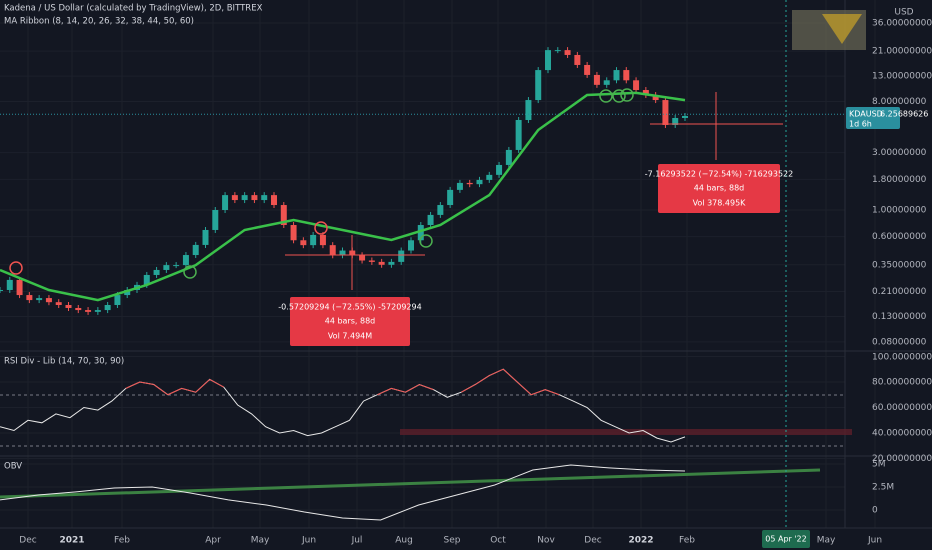  Describe the element at coordinates (452, 541) in the screenshot. I see `time-tick-label: Sep` at that location.